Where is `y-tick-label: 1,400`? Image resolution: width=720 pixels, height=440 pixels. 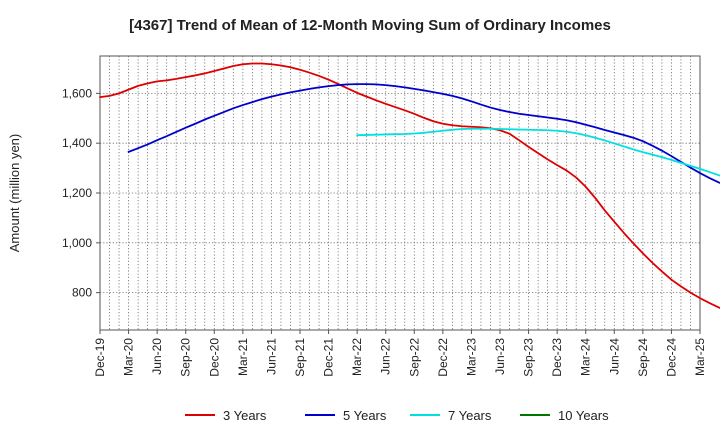
y-tick-label: 1,400 is located at coordinates (77, 143).